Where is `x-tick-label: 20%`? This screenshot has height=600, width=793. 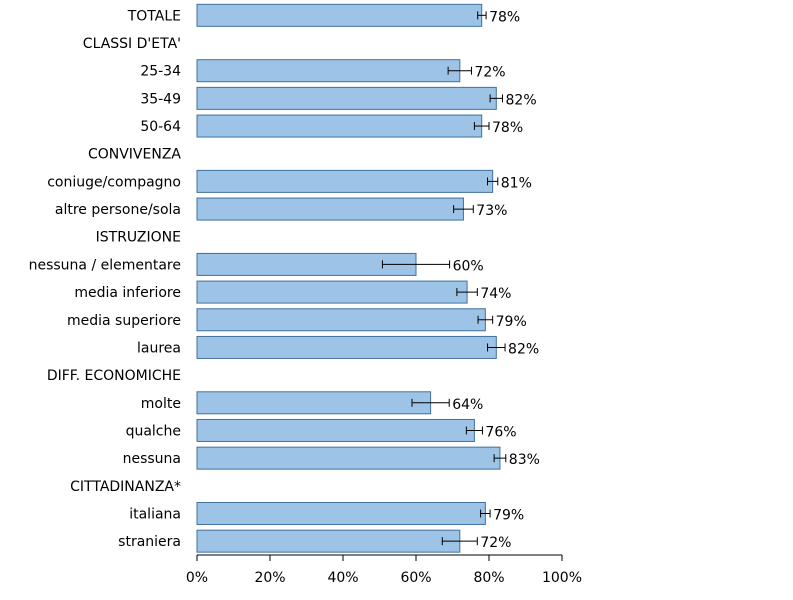 x-tick-label: 20% is located at coordinates (269, 578).